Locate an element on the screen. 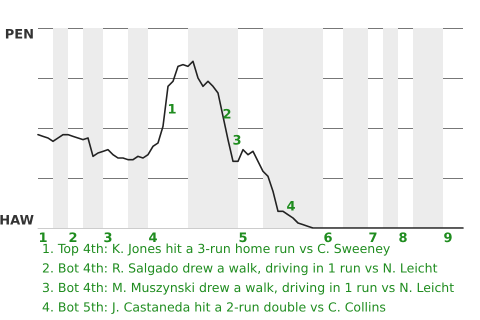 Image resolution: width=480 pixels, height=320 pixels. annotation: 3 is located at coordinates (237, 141).